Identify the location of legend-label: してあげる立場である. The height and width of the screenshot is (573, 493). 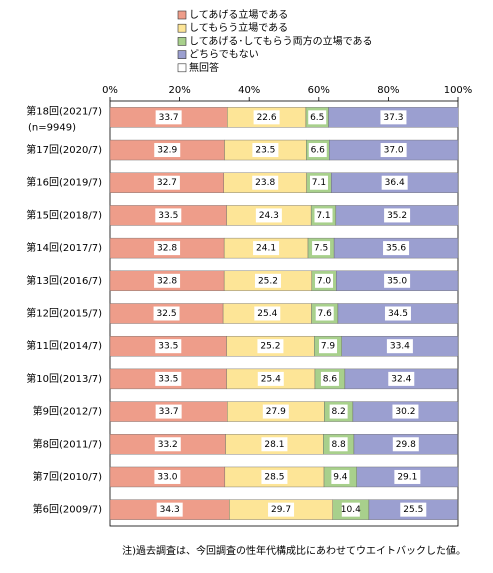
(238, 14).